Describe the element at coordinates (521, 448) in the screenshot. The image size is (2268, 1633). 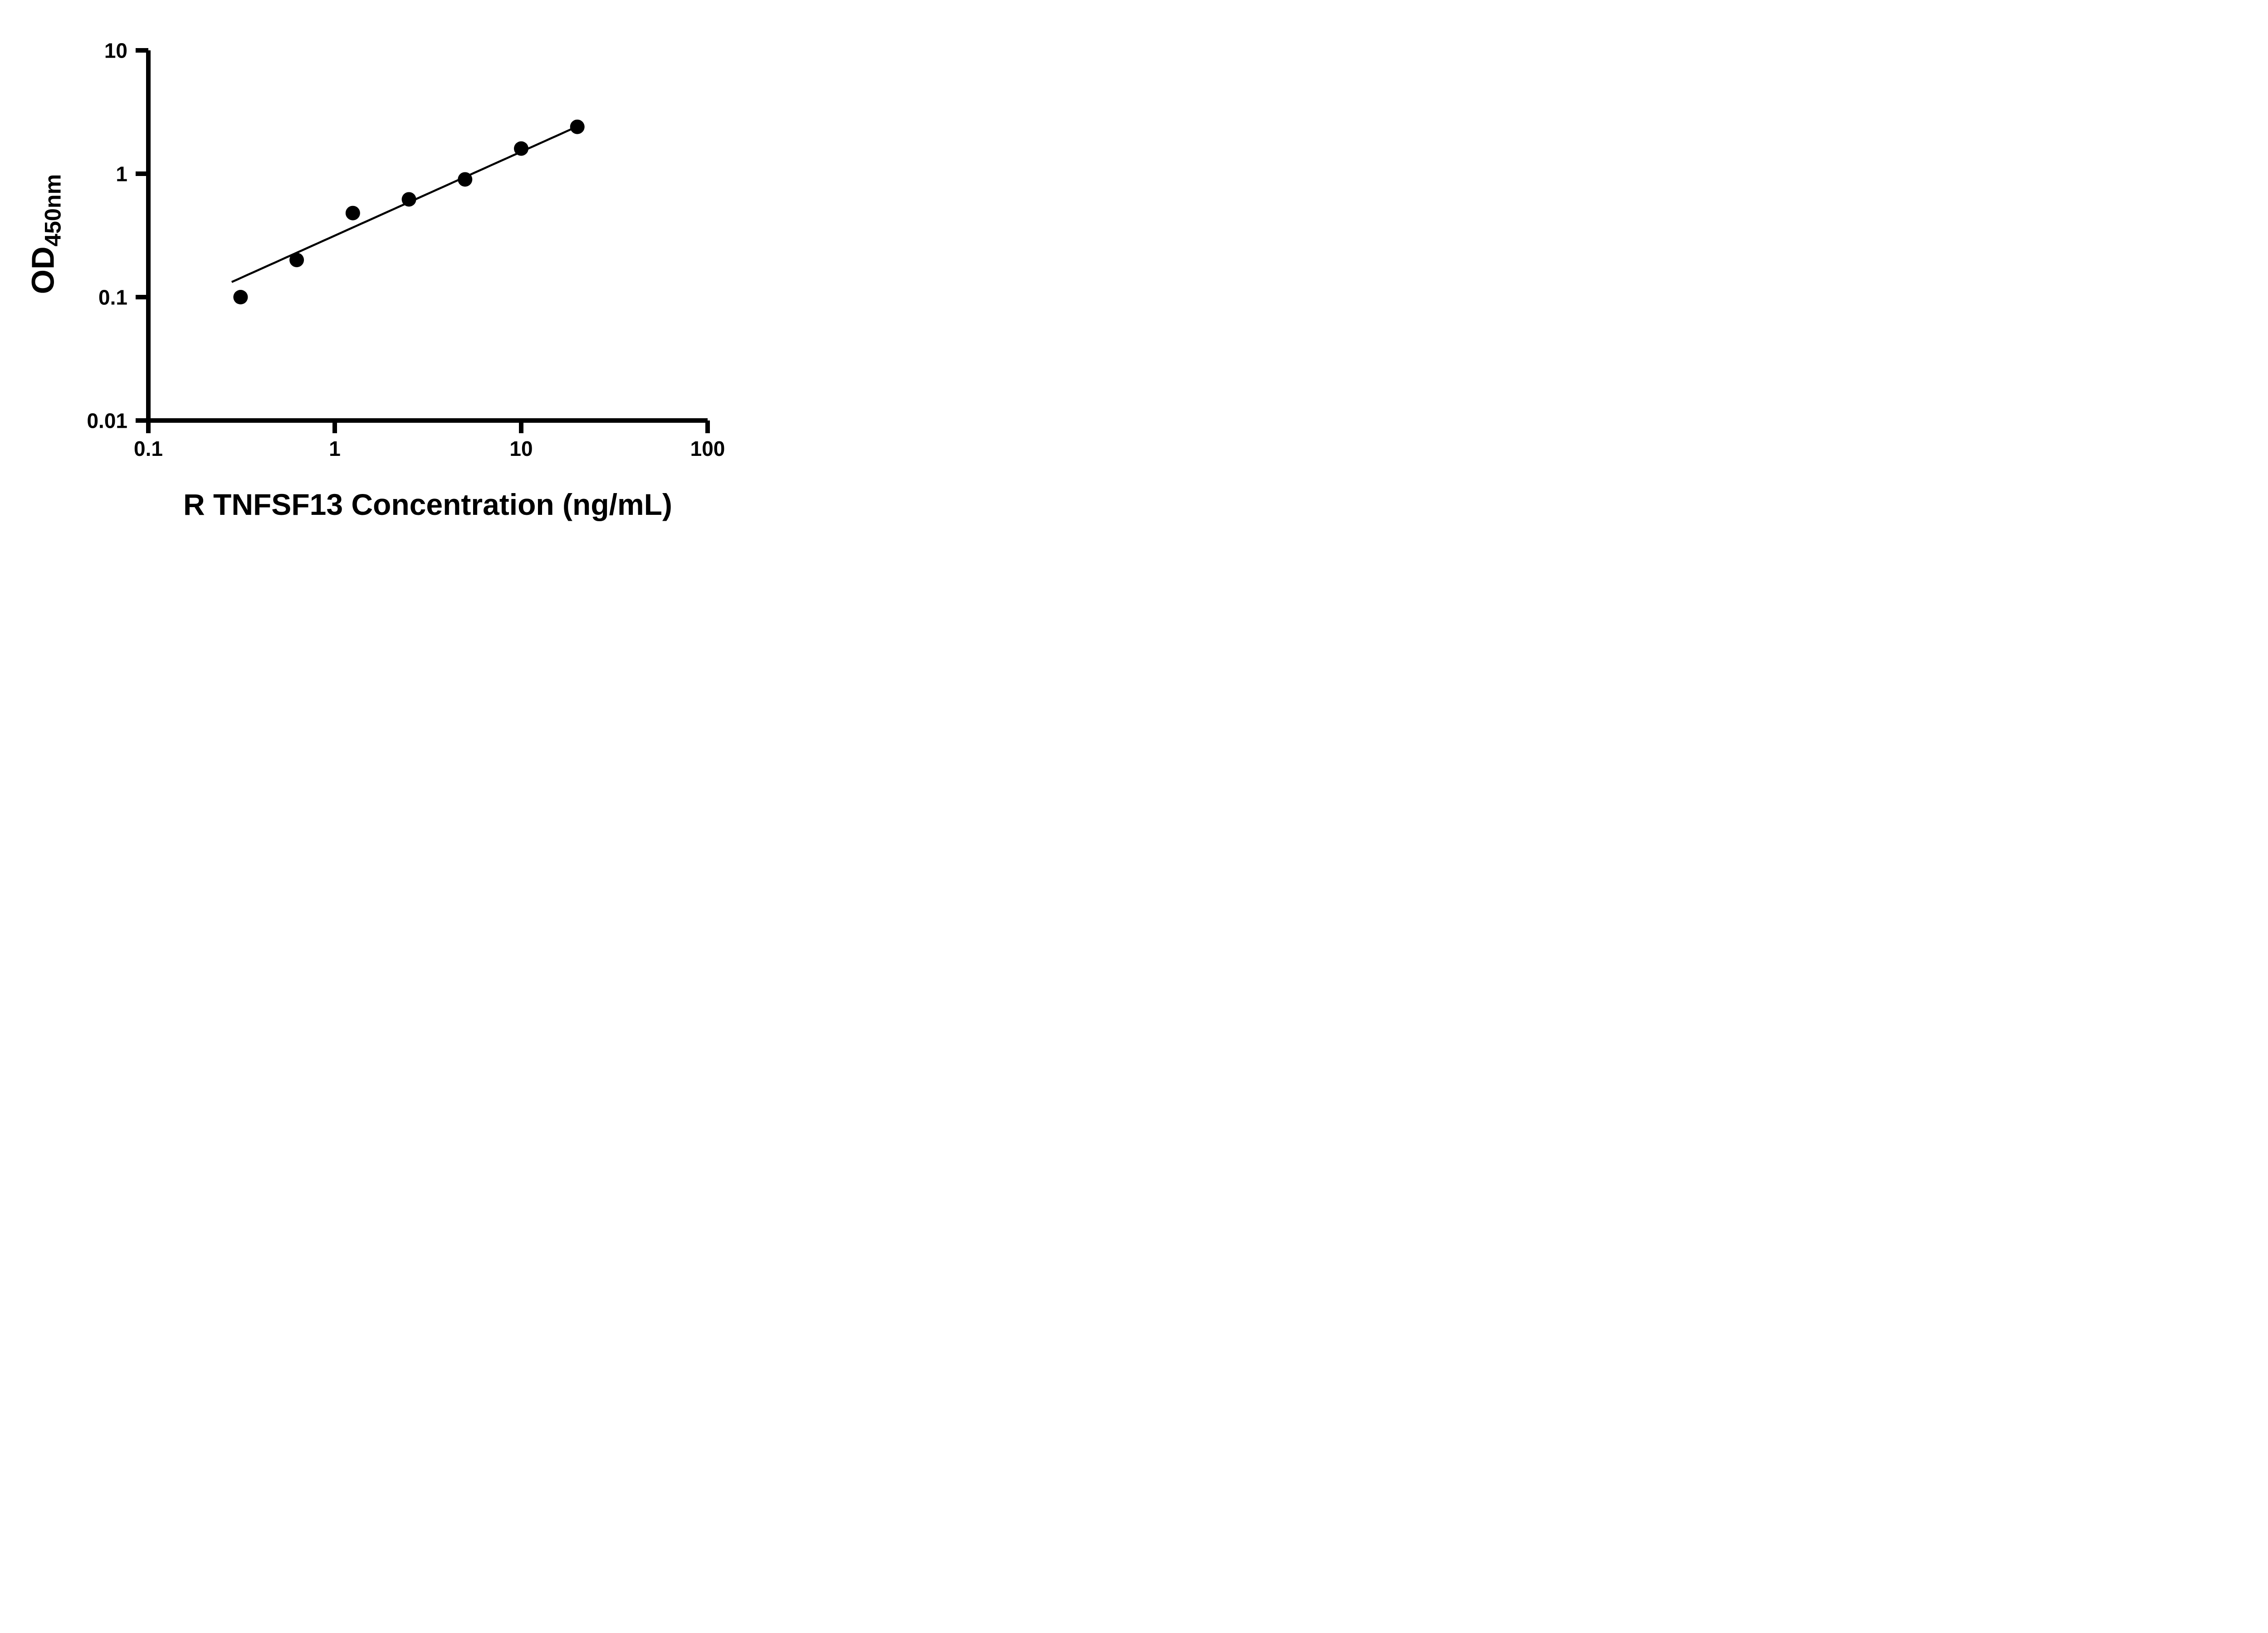
I see `x-tick-label: 10` at that location.